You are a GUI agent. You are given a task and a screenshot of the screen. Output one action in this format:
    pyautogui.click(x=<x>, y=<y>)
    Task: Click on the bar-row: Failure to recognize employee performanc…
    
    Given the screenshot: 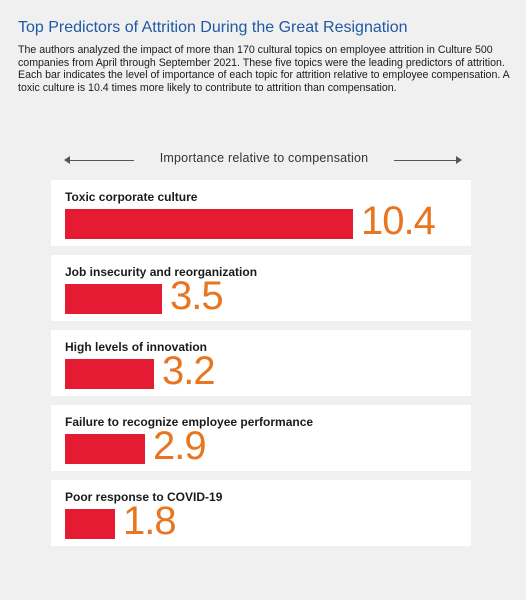 What is the action you would take?
    pyautogui.click(x=261, y=438)
    